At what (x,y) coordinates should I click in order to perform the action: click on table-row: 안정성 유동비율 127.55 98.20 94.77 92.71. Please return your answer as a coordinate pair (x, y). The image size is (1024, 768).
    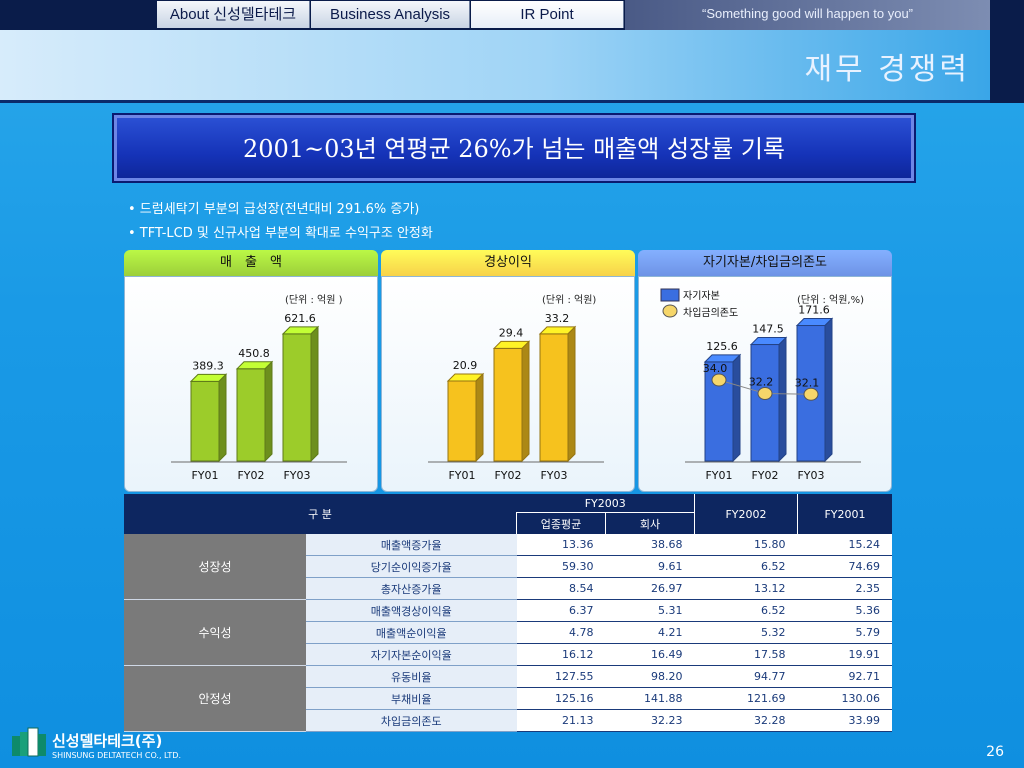
    Looking at the image, I should click on (508, 698).